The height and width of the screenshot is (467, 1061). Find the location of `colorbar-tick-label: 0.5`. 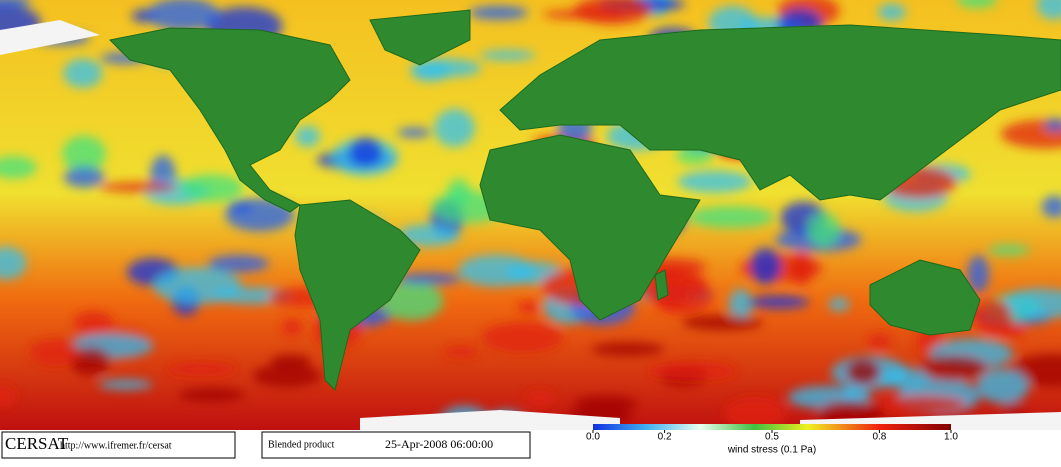

colorbar-tick-label: 0.5 is located at coordinates (772, 437).